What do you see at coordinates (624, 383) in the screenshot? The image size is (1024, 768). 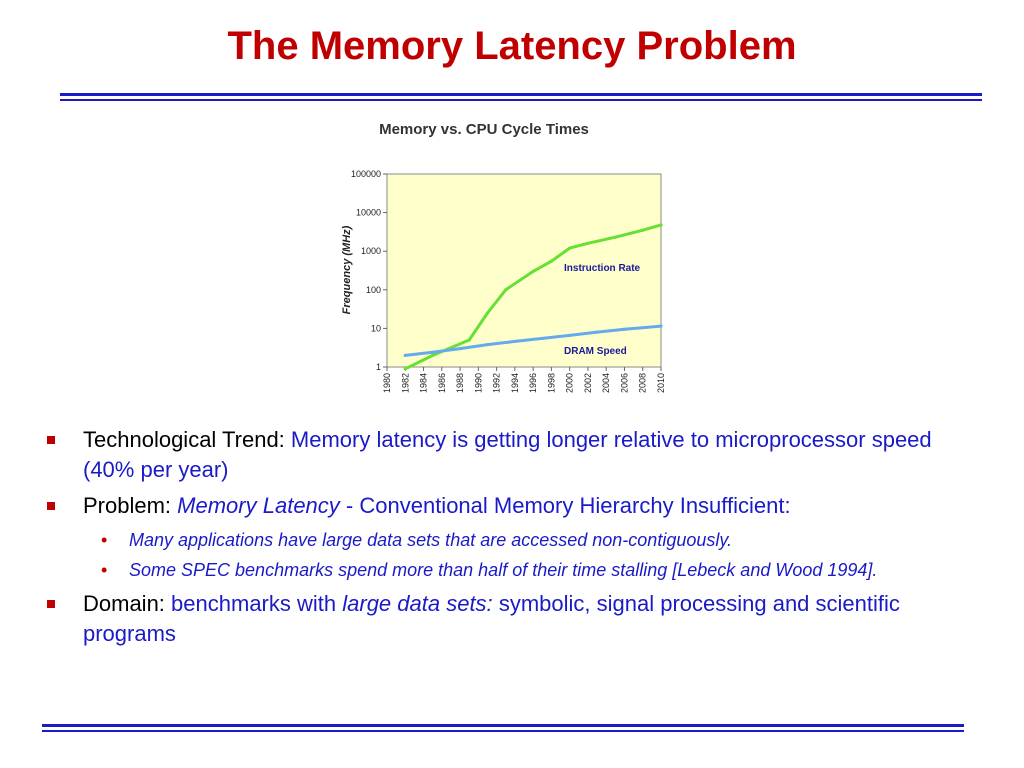 I see `x-tick-label: 2006` at bounding box center [624, 383].